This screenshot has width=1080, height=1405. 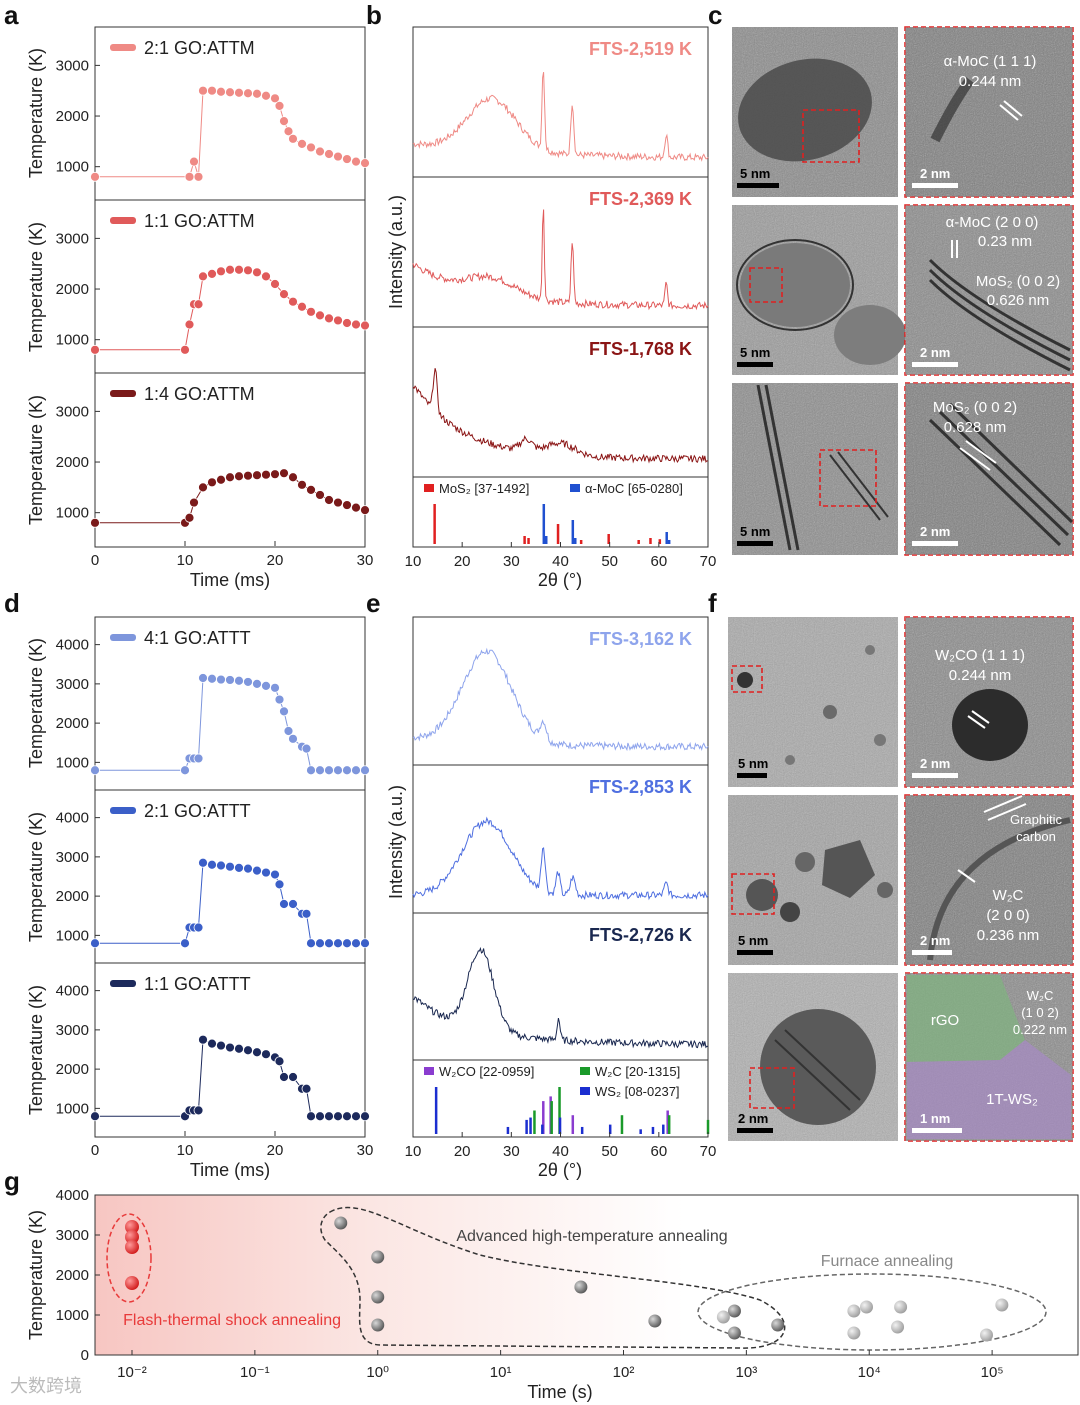 I want to click on scale-label: 2 nm, so click(x=935, y=173).